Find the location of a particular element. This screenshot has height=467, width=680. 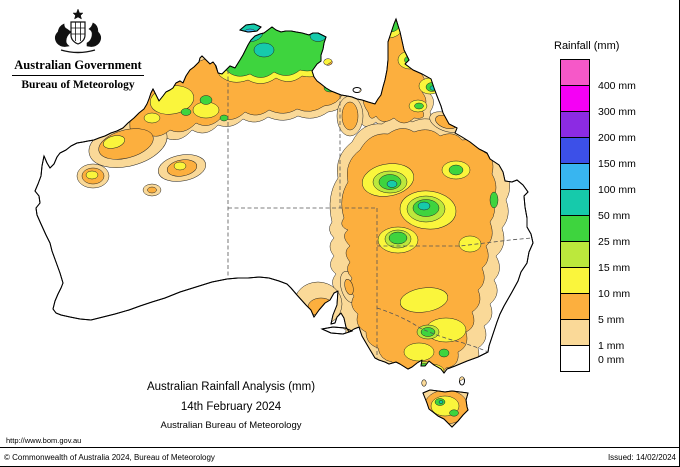

legend-row: 0 mm is located at coordinates (618, 358).